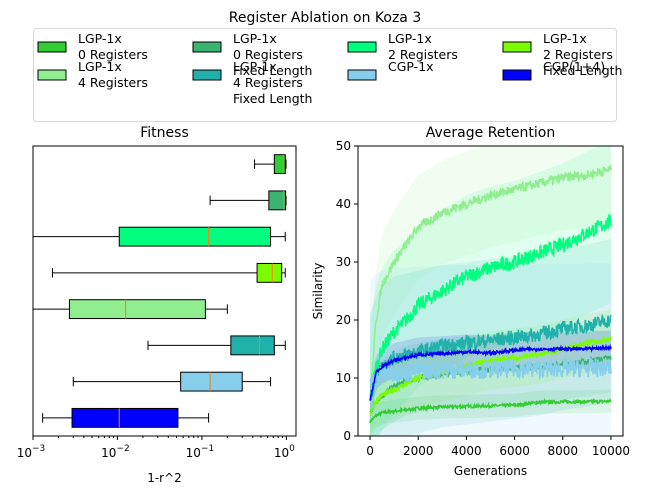  I want to click on x-tick-label: 6000, so click(514, 451).